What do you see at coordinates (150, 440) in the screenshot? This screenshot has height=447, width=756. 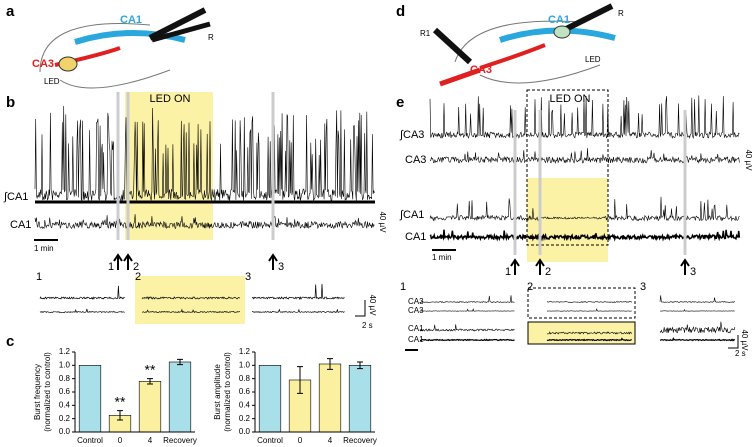 I see `x-tick-label: 4` at bounding box center [150, 440].